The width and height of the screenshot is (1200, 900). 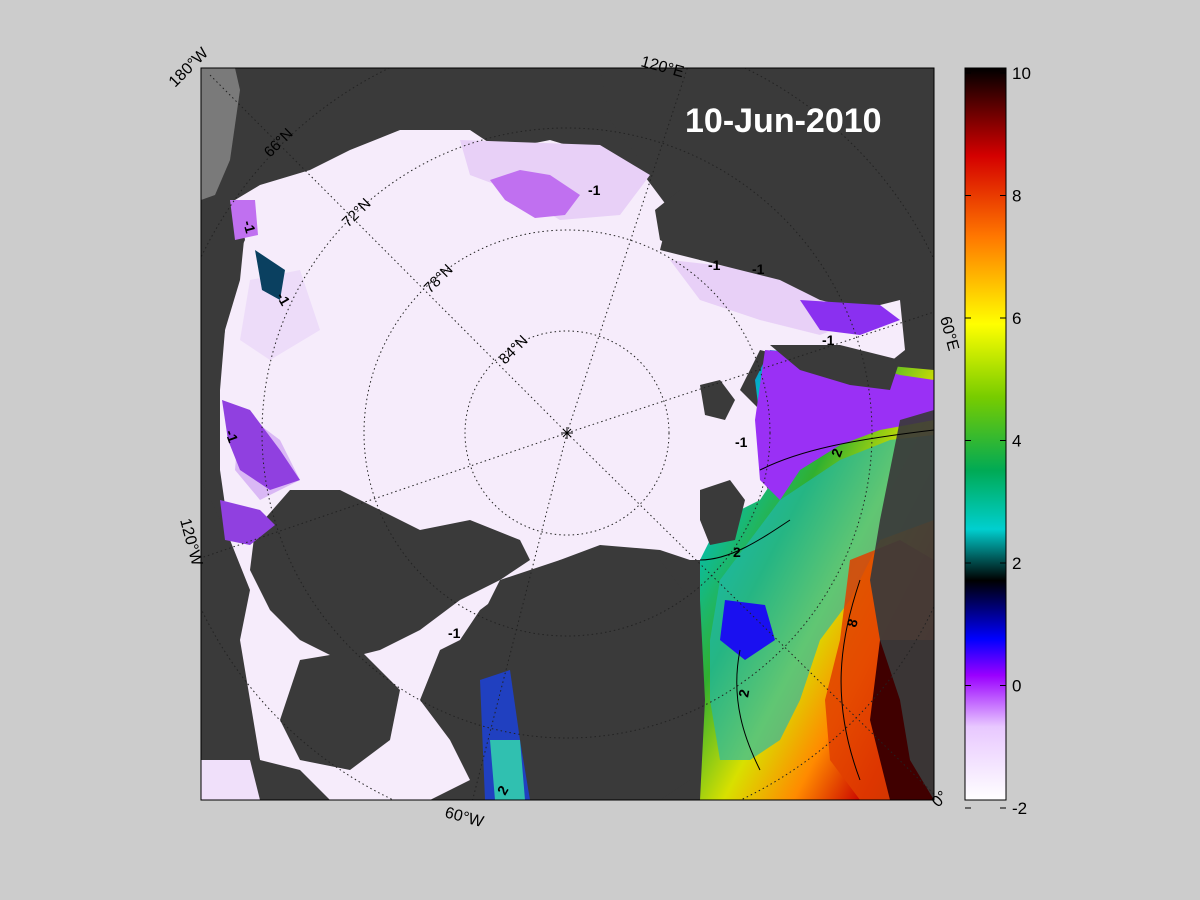 I want to click on colorbar-tick-label: 4, so click(x=1016, y=441).